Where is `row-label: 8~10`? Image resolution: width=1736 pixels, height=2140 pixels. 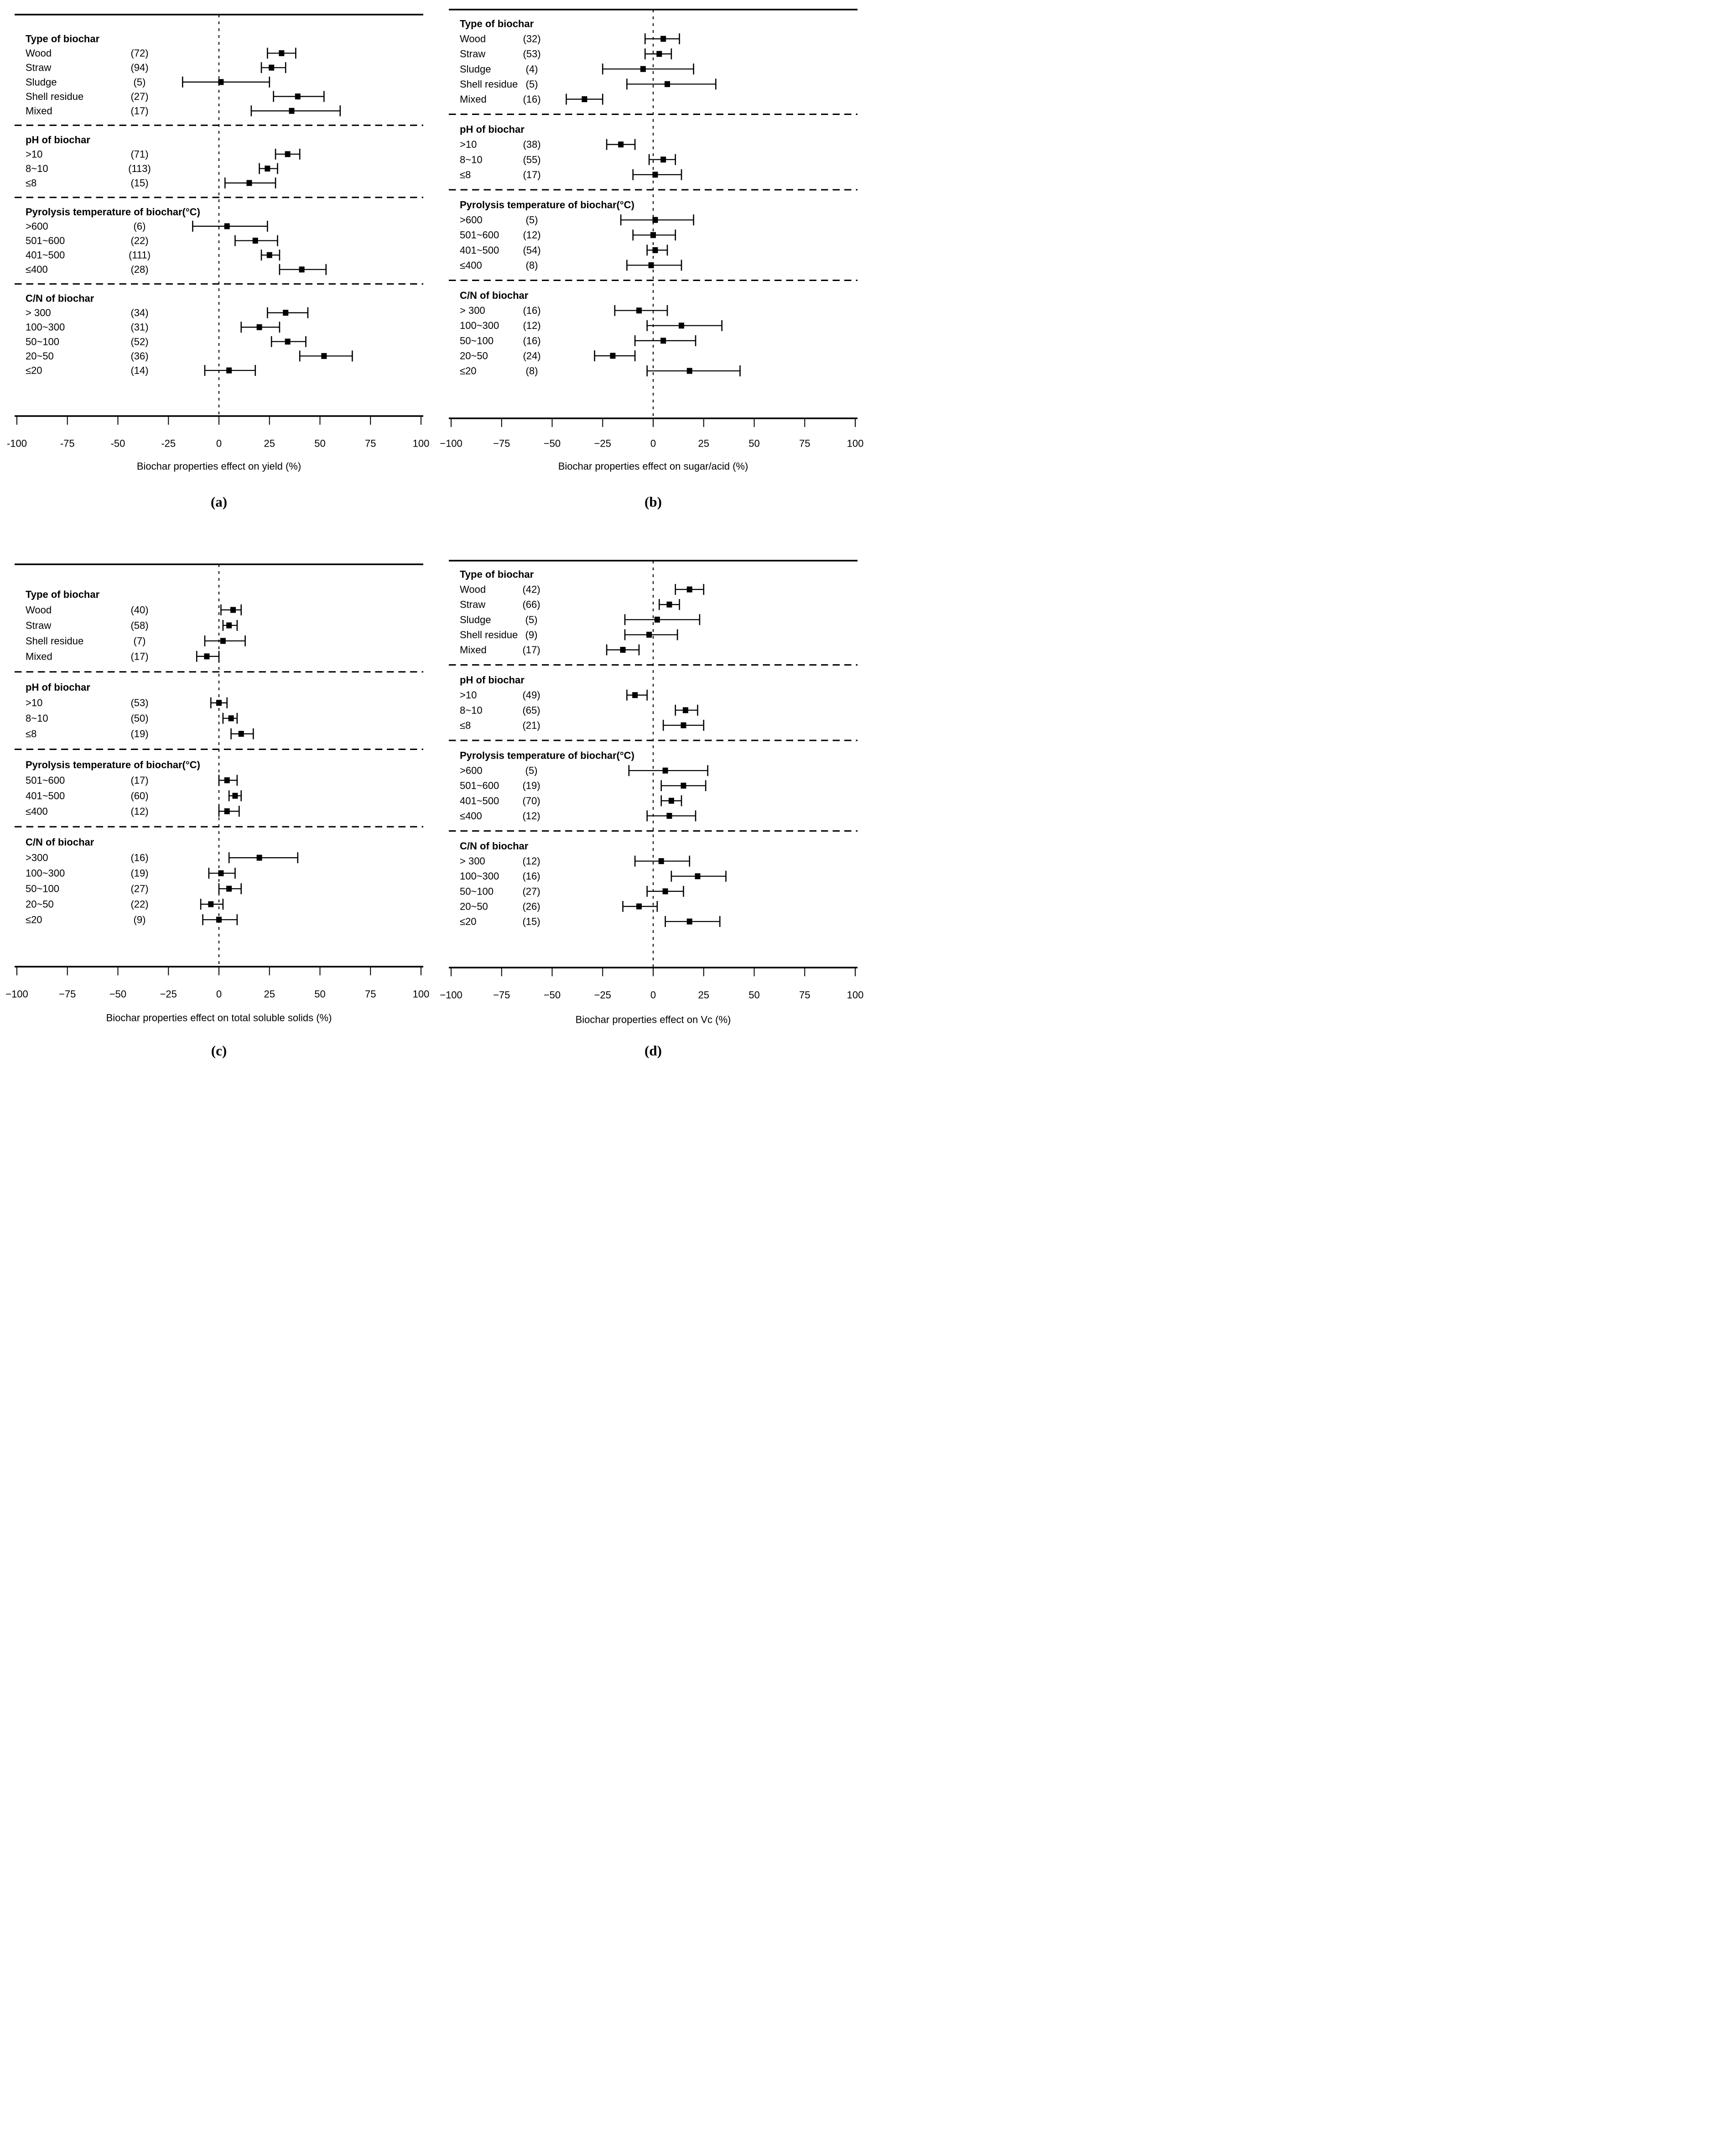
row-label: 8~10 is located at coordinates (37, 169).